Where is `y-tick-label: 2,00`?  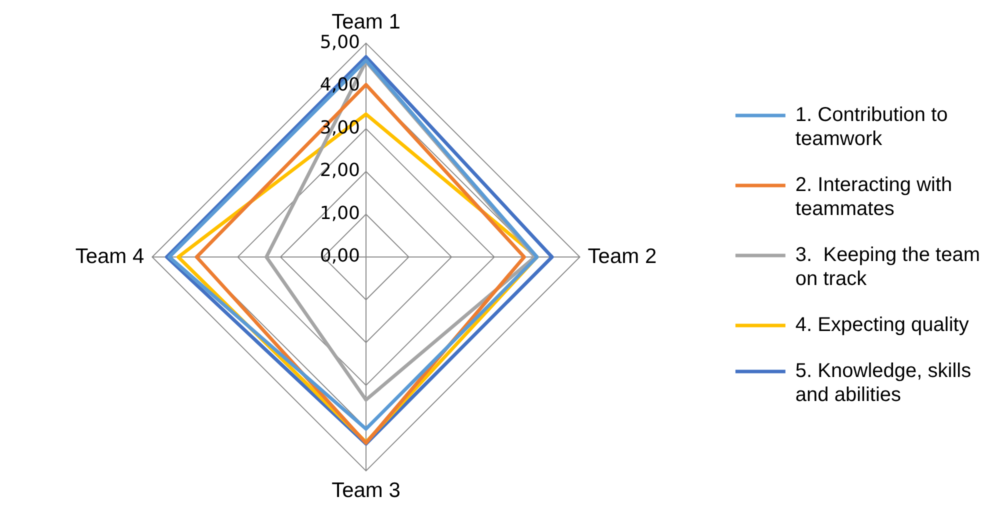 y-tick-label: 2,00 is located at coordinates (340, 171).